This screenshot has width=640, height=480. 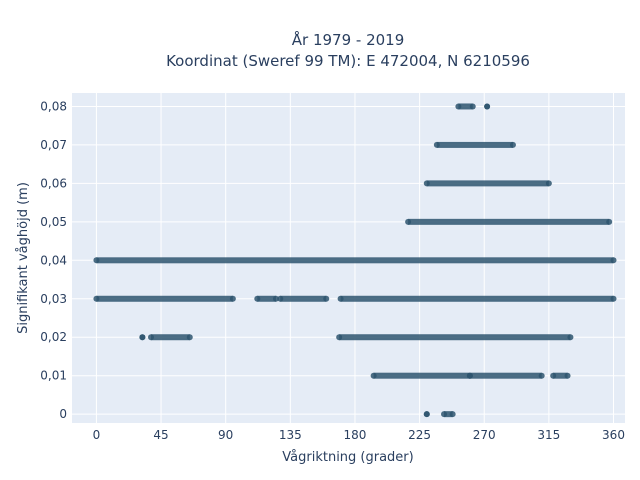 I want to click on y-tick-label: 0,04, so click(x=53, y=260).